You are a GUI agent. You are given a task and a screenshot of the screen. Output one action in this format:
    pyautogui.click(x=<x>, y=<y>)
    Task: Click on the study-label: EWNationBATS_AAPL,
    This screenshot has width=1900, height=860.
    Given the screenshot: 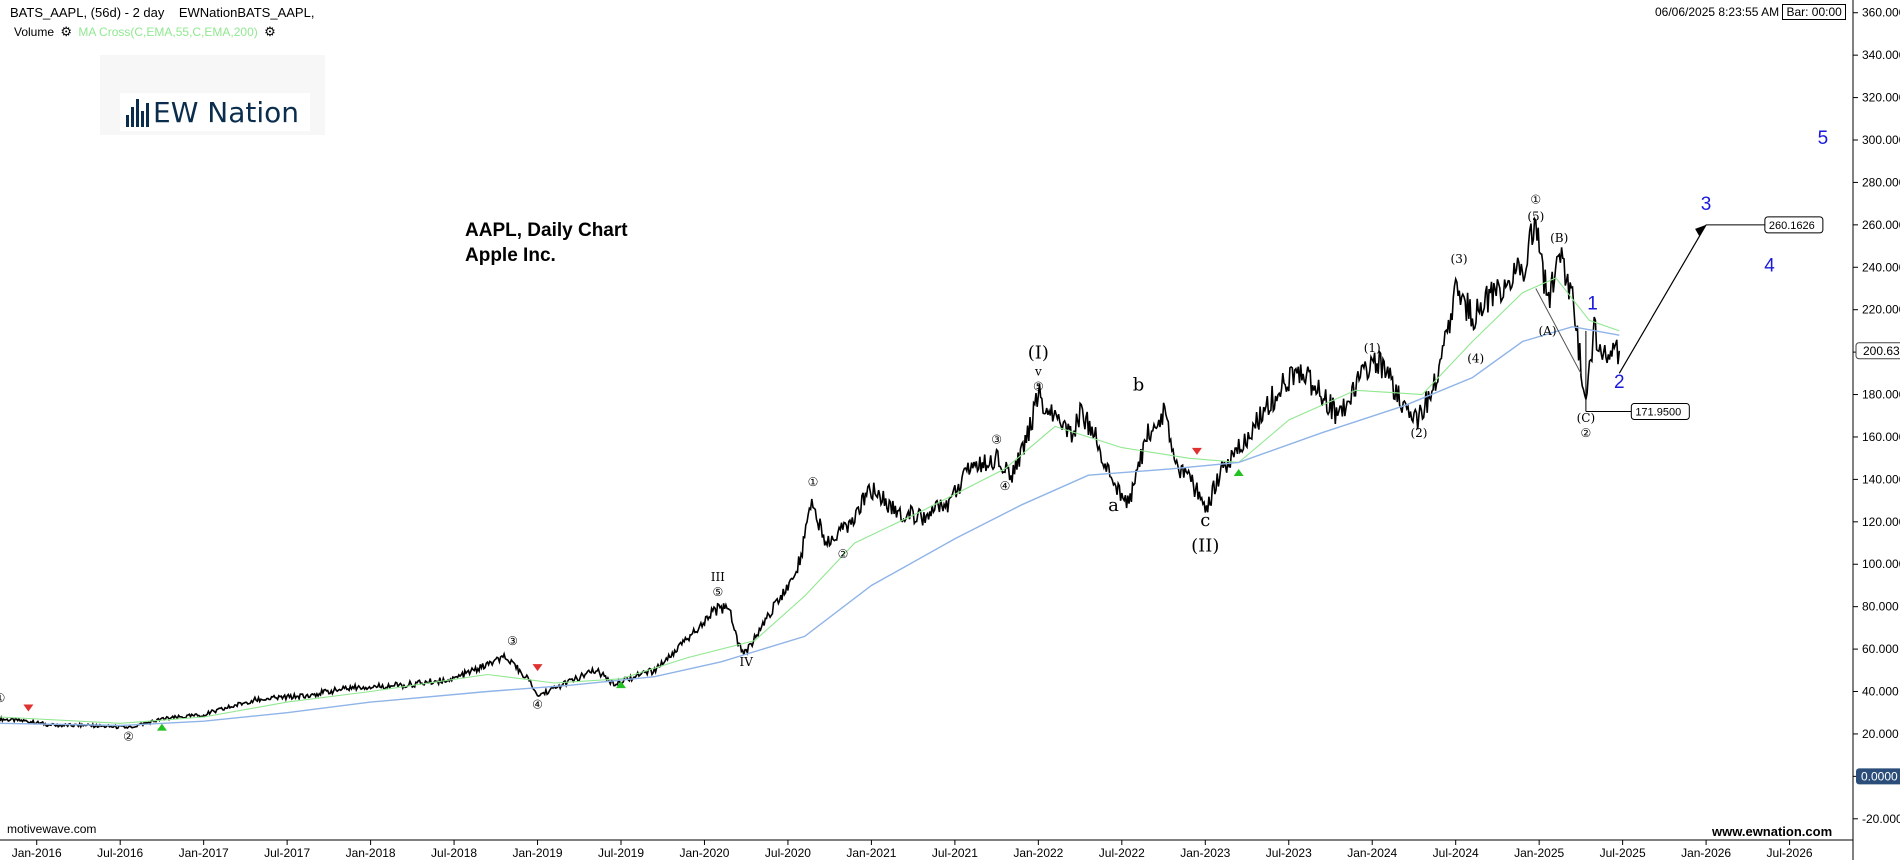 What is the action you would take?
    pyautogui.click(x=246, y=12)
    